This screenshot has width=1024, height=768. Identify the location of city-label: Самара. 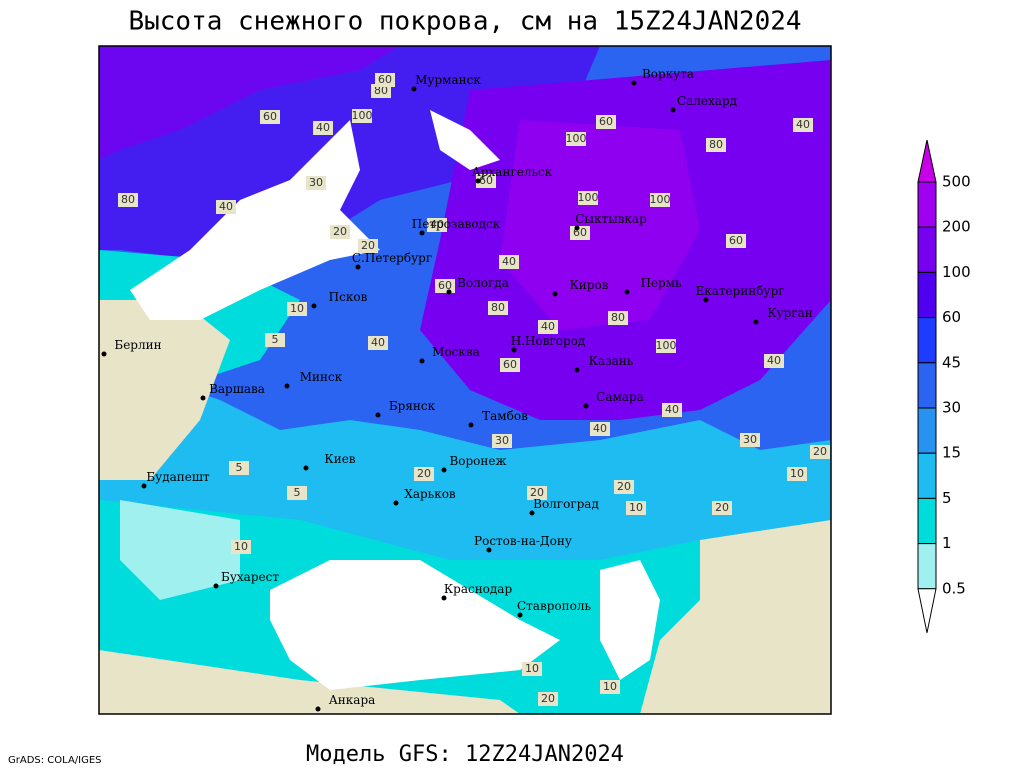
(620, 397).